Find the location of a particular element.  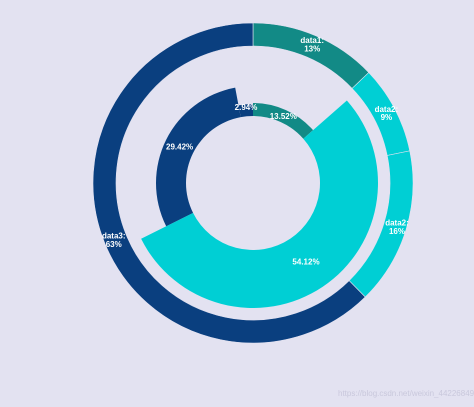

inner-slice-label: 13.52% is located at coordinates (283, 116).